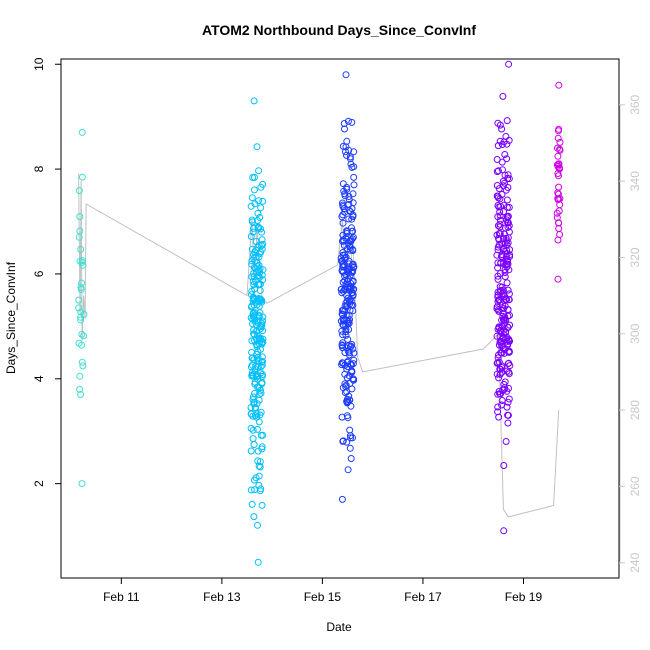 Image resolution: width=650 pixels, height=650 pixels. Describe the element at coordinates (39, 273) in the screenshot. I see `y-tick-label: 6` at that location.